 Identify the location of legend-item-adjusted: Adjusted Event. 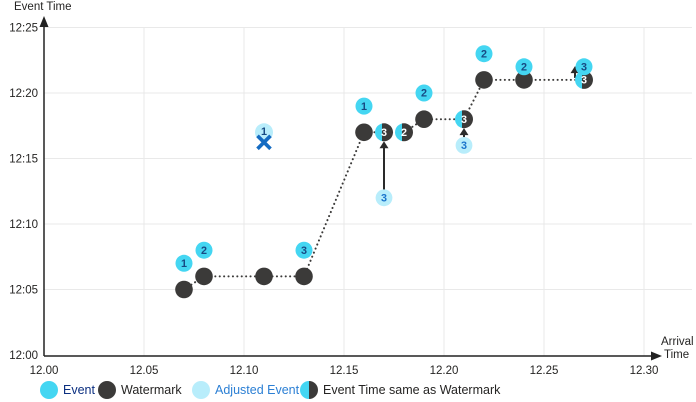
(245, 390).